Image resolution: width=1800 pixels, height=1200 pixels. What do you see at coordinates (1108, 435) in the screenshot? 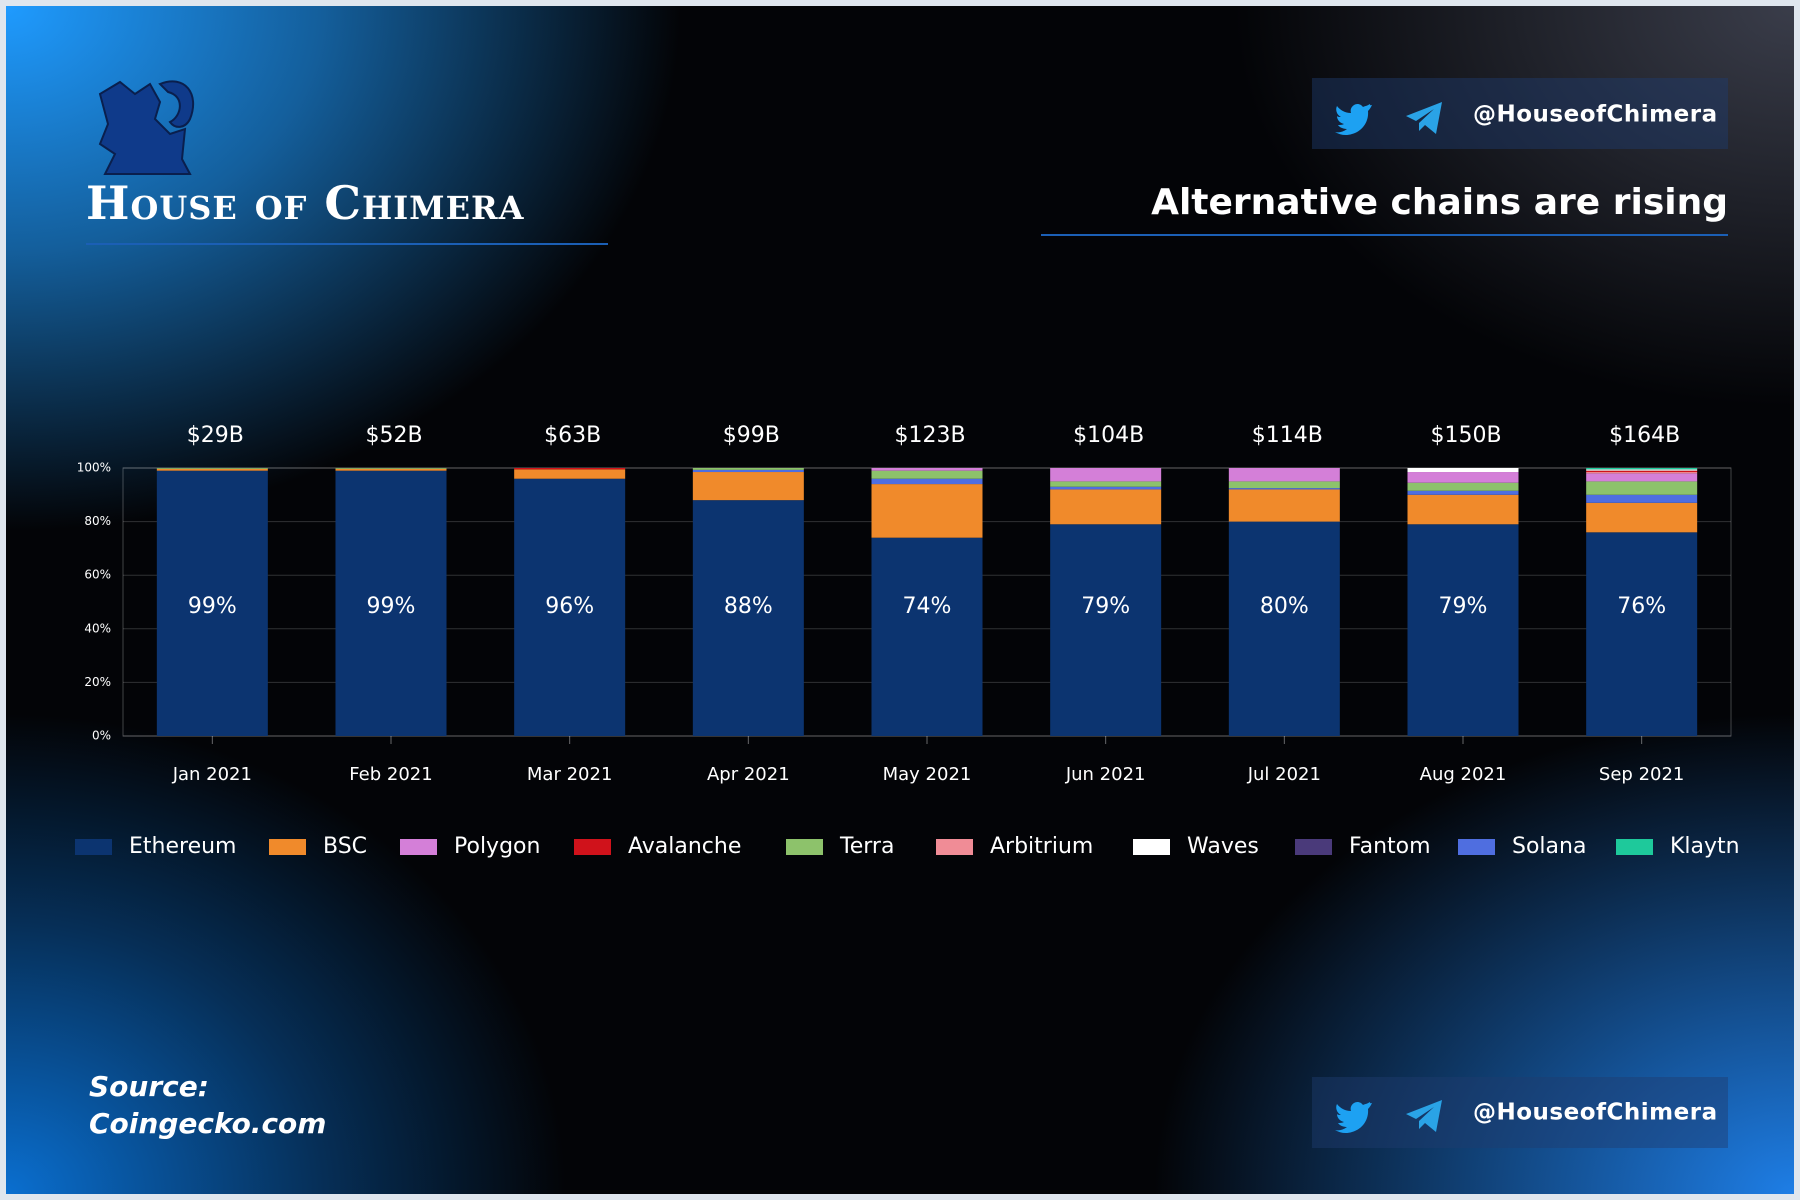
I see `bar-total: $104B` at bounding box center [1108, 435].